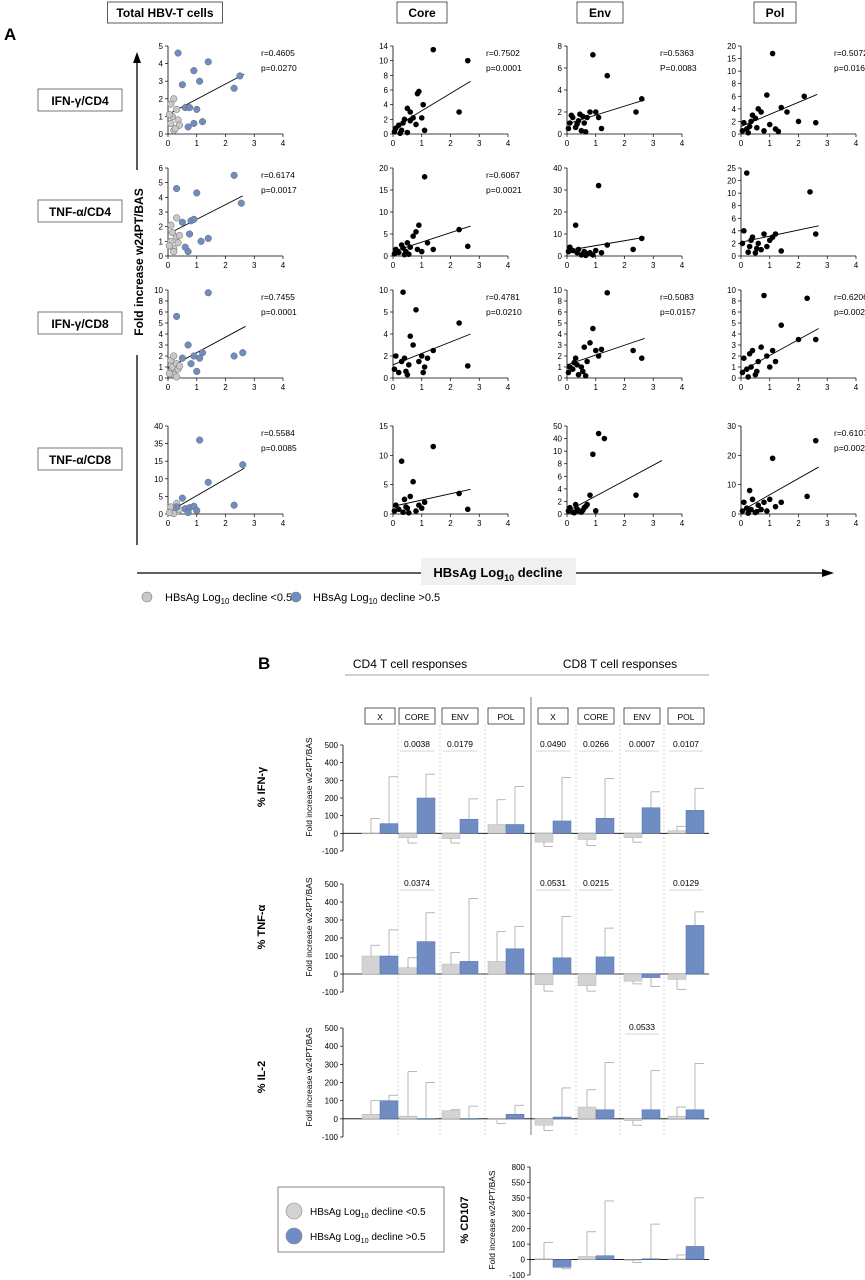 The width and height of the screenshot is (865, 1280). What do you see at coordinates (417, 744) in the screenshot?
I see `p-value-label: 0.0038` at bounding box center [417, 744].